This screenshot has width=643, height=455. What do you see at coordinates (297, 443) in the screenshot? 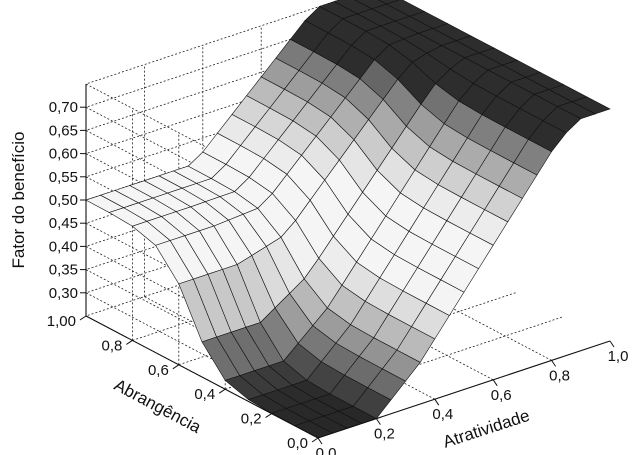
I see `y-tick-label: 0,0` at bounding box center [297, 443].